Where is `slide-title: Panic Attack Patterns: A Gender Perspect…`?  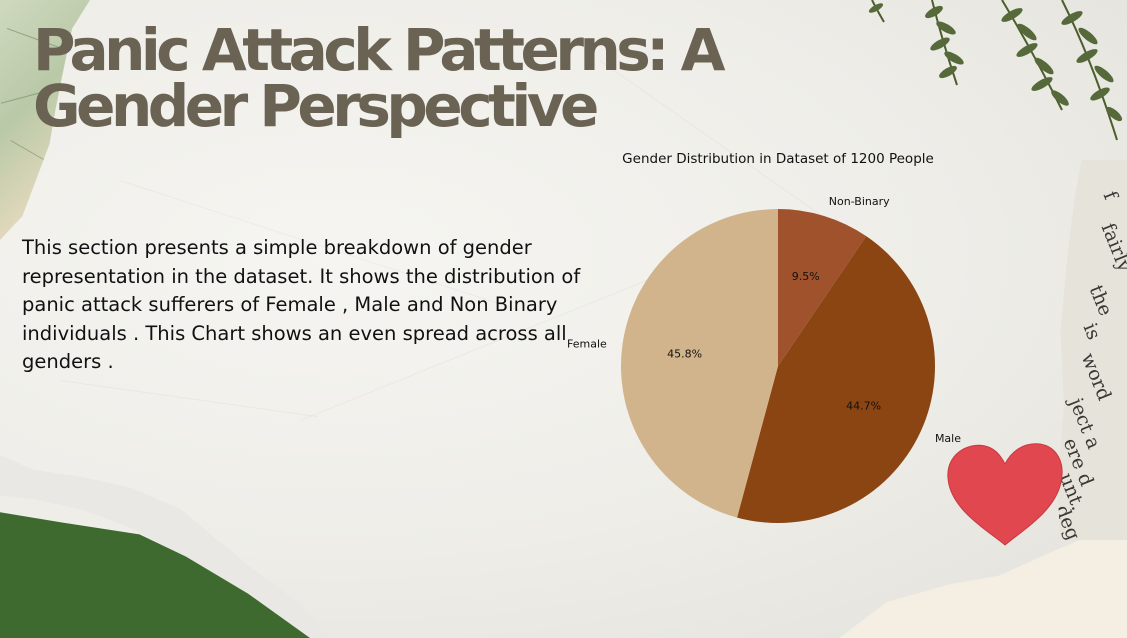
slide-title: Panic Attack Patterns: A Gender Perspect… is located at coordinates (379, 78).